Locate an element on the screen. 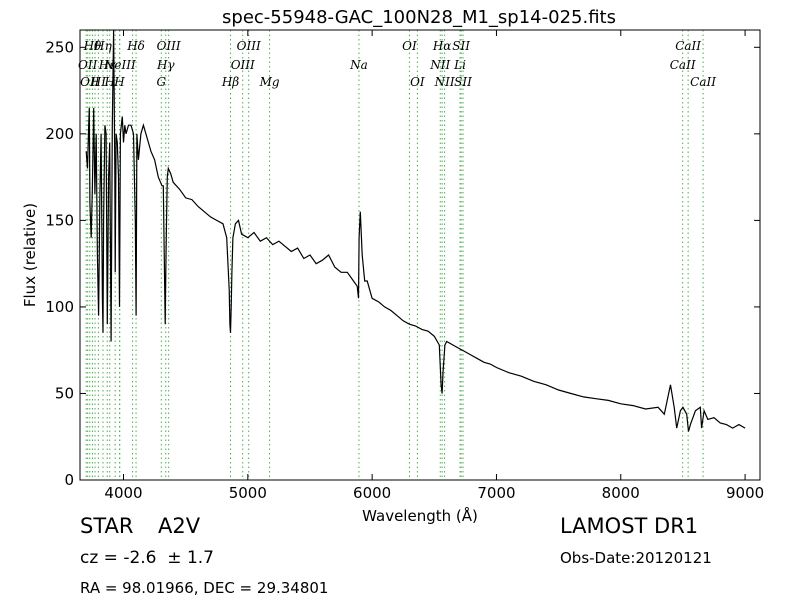  line-label: H is located at coordinates (119, 82).